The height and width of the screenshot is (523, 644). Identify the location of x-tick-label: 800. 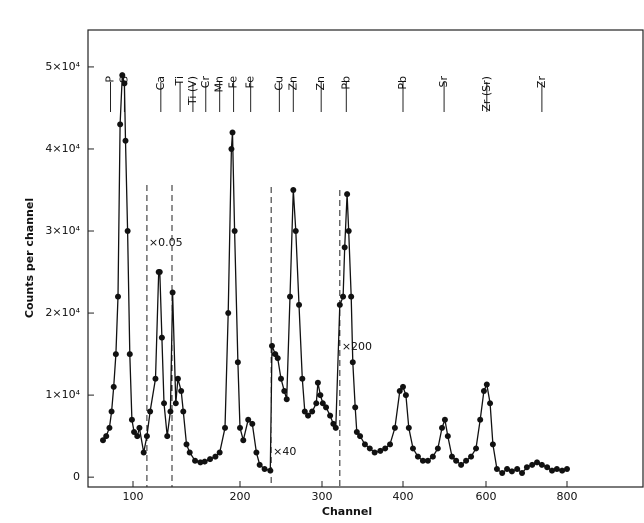
(567, 496).